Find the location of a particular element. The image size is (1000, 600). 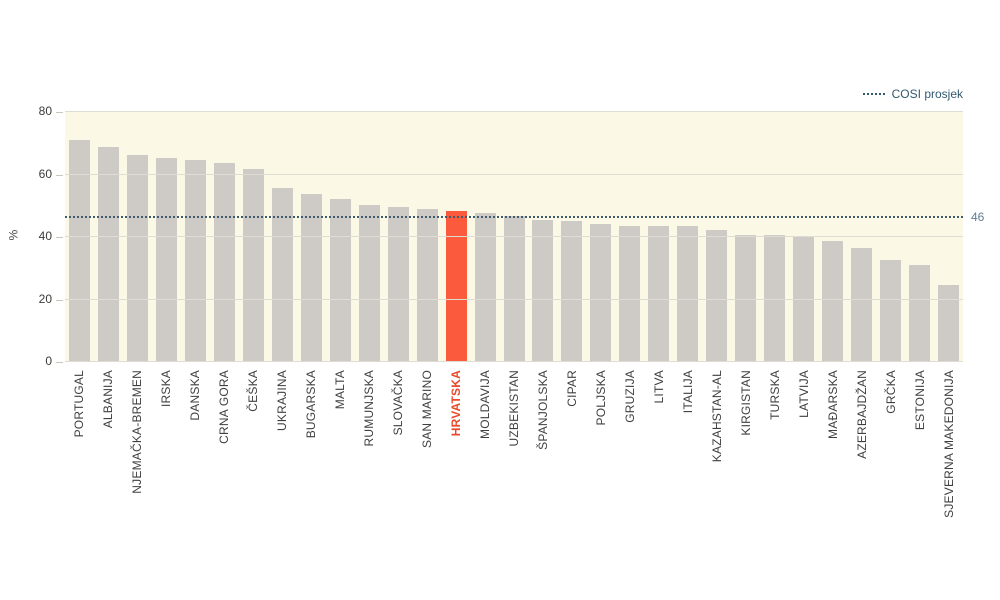

x-label-cell: LITVA is located at coordinates (658, 444).